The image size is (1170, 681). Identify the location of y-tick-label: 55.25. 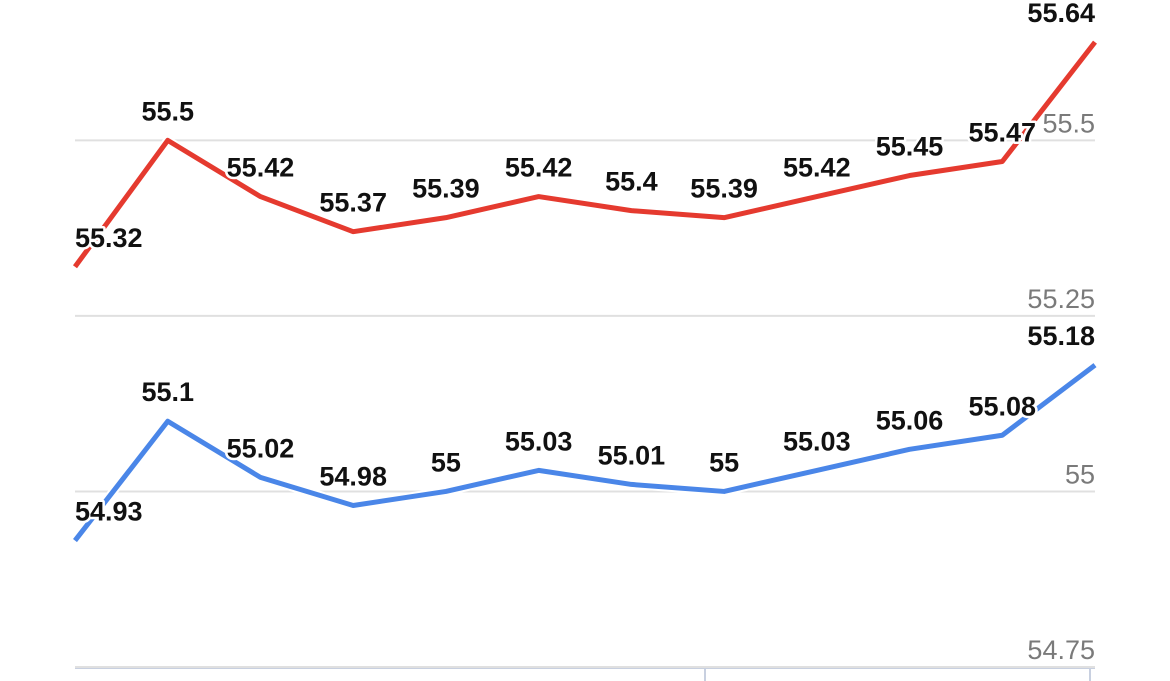
(1061, 299).